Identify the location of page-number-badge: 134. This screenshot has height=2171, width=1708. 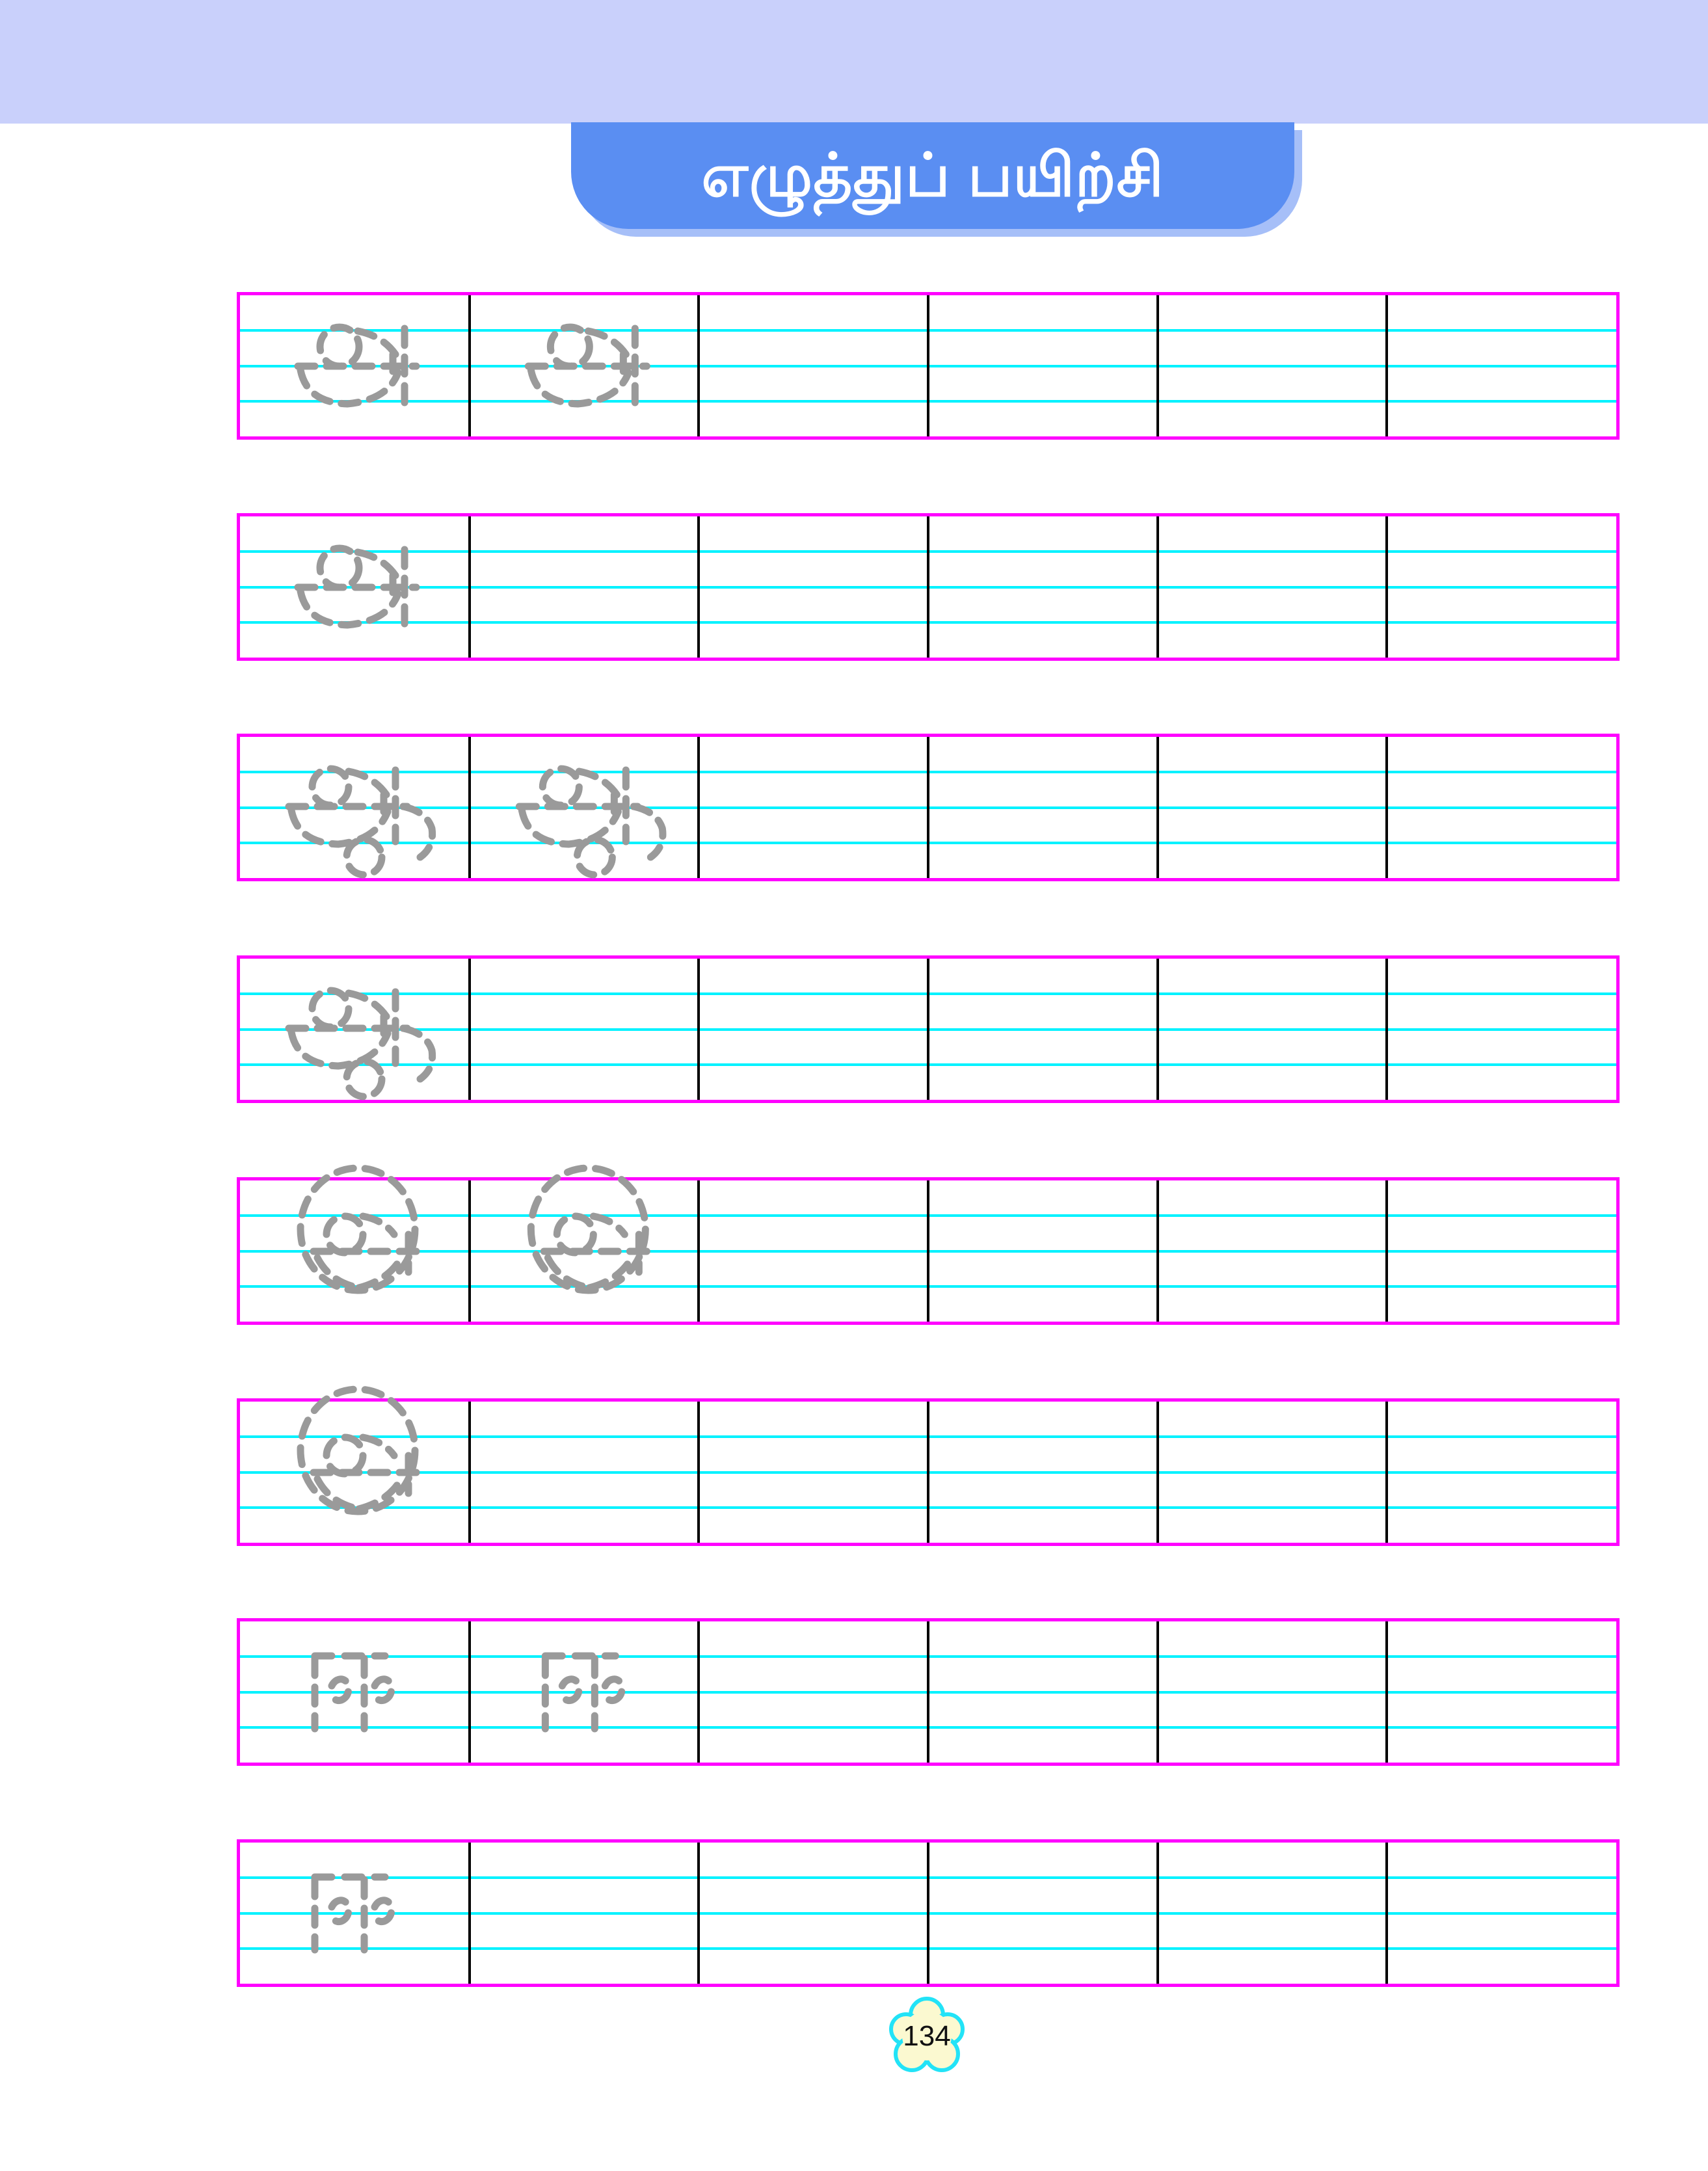
(927, 2035).